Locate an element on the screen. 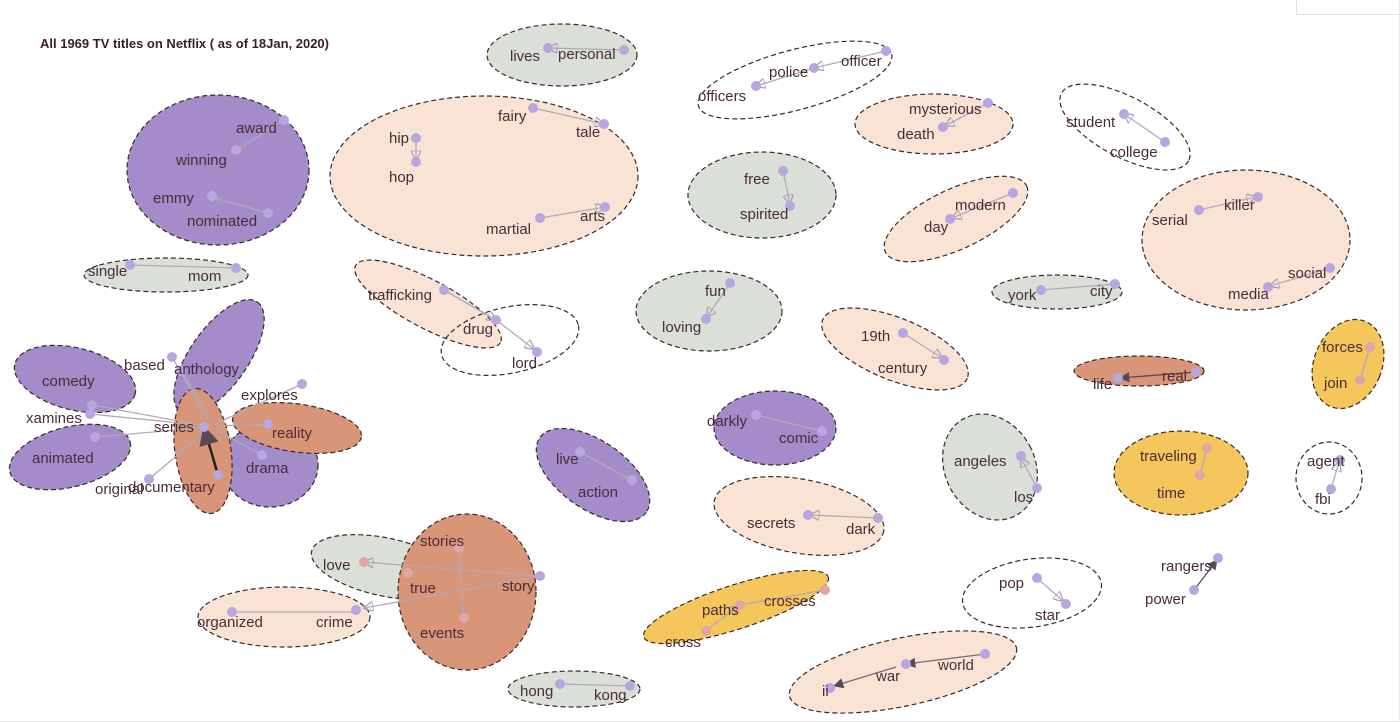  edge-forces-join is located at coordinates (1365, 363).